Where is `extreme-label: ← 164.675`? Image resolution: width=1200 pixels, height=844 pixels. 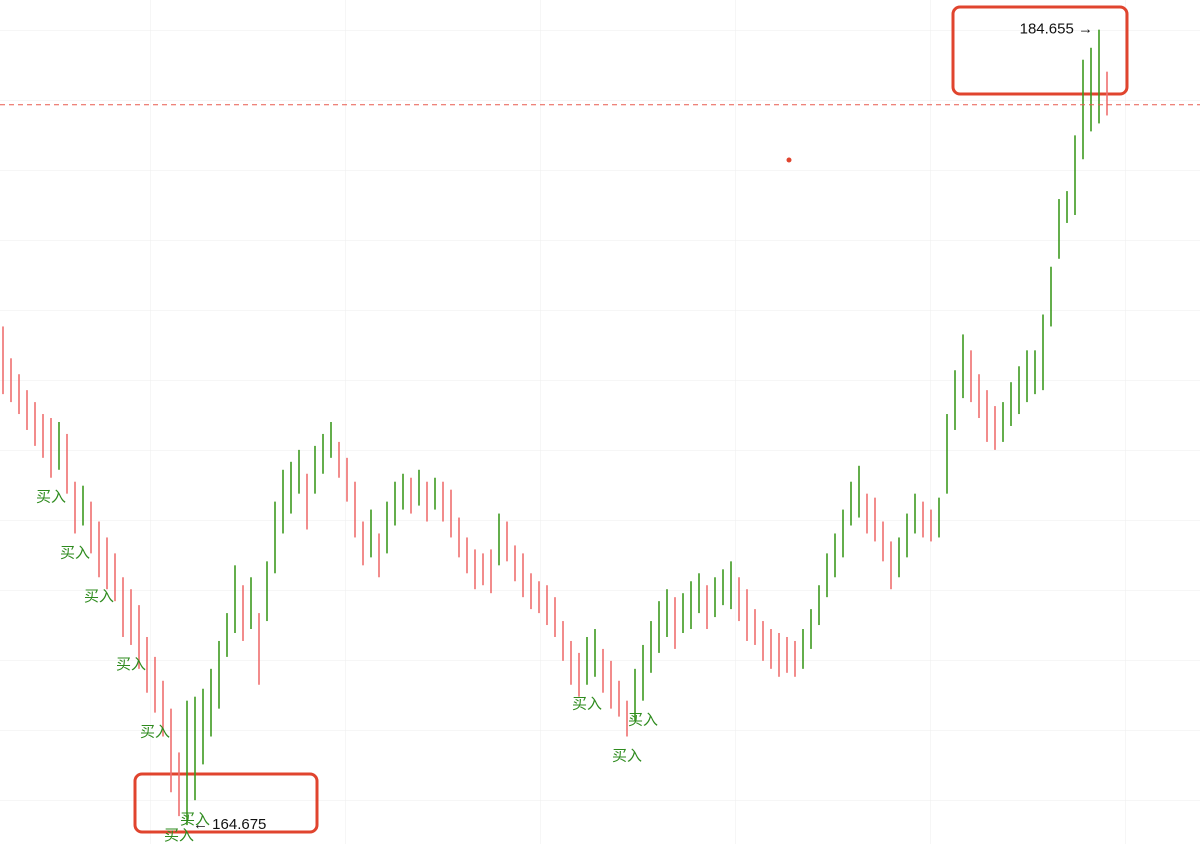
extreme-label: ← 164.675 is located at coordinates (229, 824).